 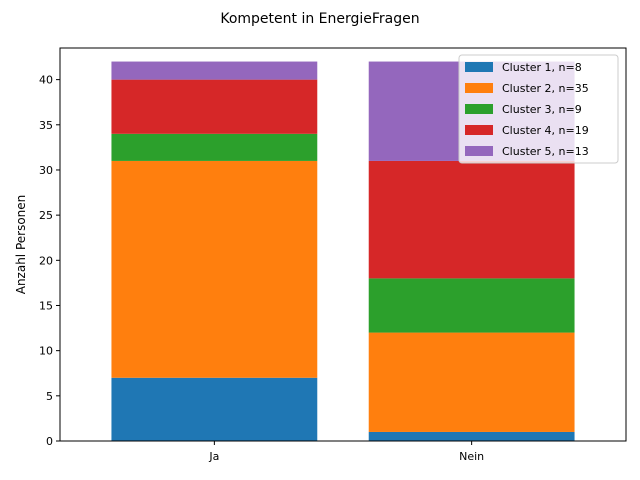 What do you see at coordinates (542, 109) in the screenshot?
I see `legend-label-cluster-3: Cluster 3, n=9` at bounding box center [542, 109].